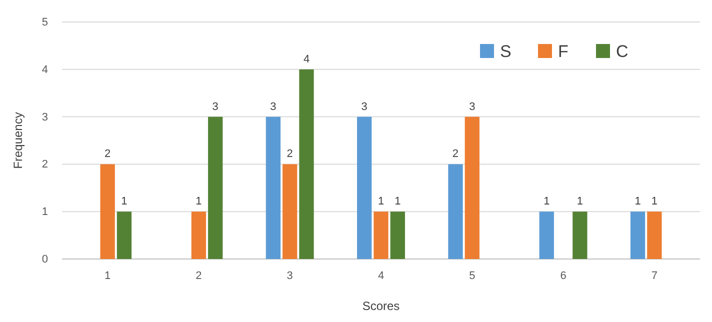  I want to click on data-label: 4, so click(306, 59).